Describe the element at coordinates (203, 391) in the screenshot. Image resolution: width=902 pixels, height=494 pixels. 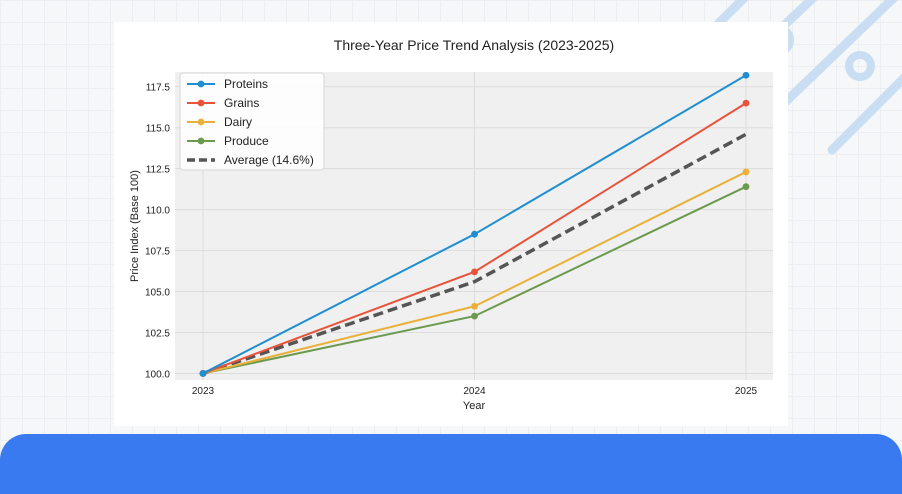
I see `x-tick-label: 2023` at that location.